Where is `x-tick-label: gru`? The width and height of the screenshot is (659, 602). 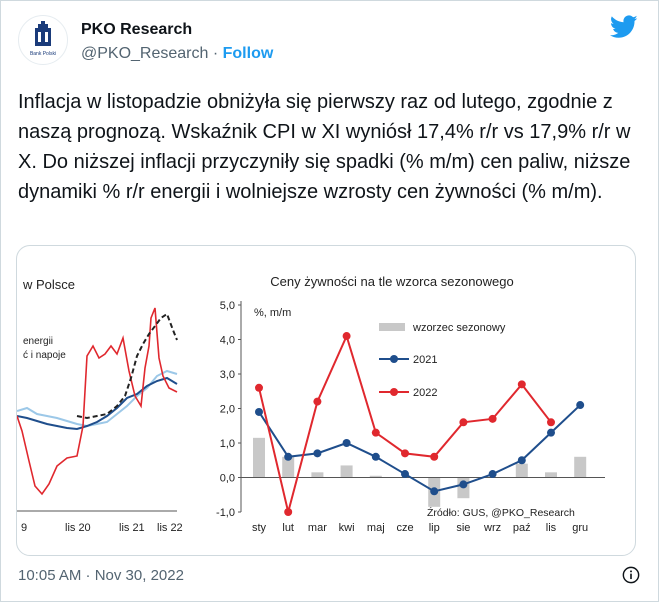 x-tick-label: gru is located at coordinates (580, 528).